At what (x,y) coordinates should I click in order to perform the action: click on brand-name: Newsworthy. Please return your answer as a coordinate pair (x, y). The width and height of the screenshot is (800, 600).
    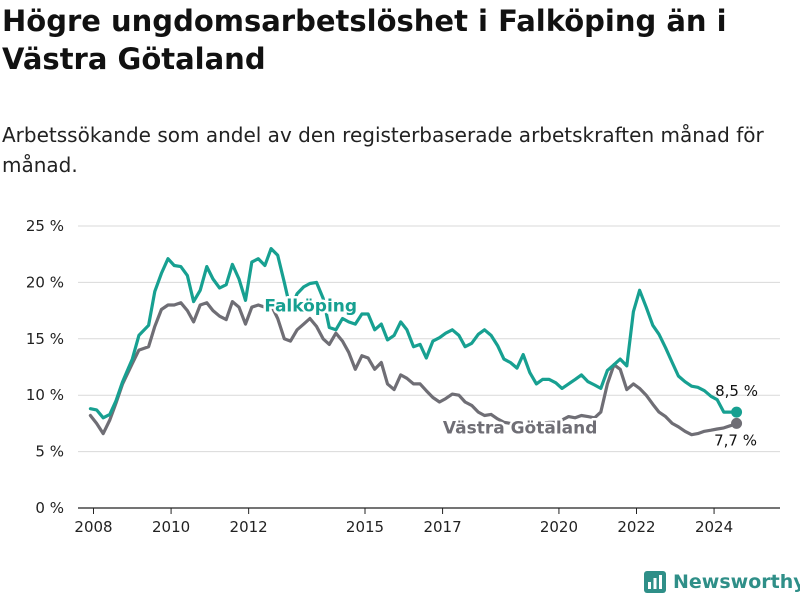
    Looking at the image, I should click on (736, 582).